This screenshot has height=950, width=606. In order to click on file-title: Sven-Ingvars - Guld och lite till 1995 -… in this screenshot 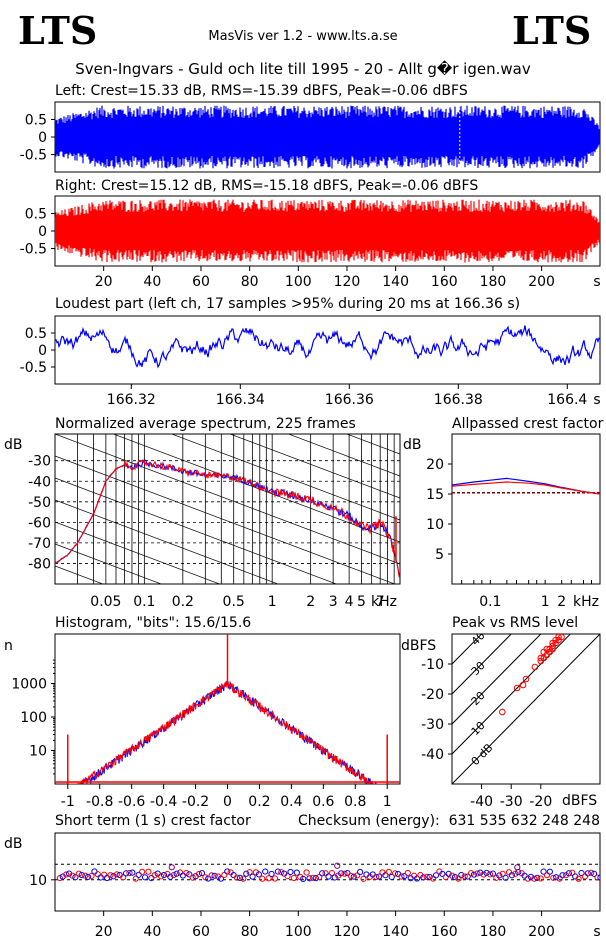, I will do `click(303, 69)`.